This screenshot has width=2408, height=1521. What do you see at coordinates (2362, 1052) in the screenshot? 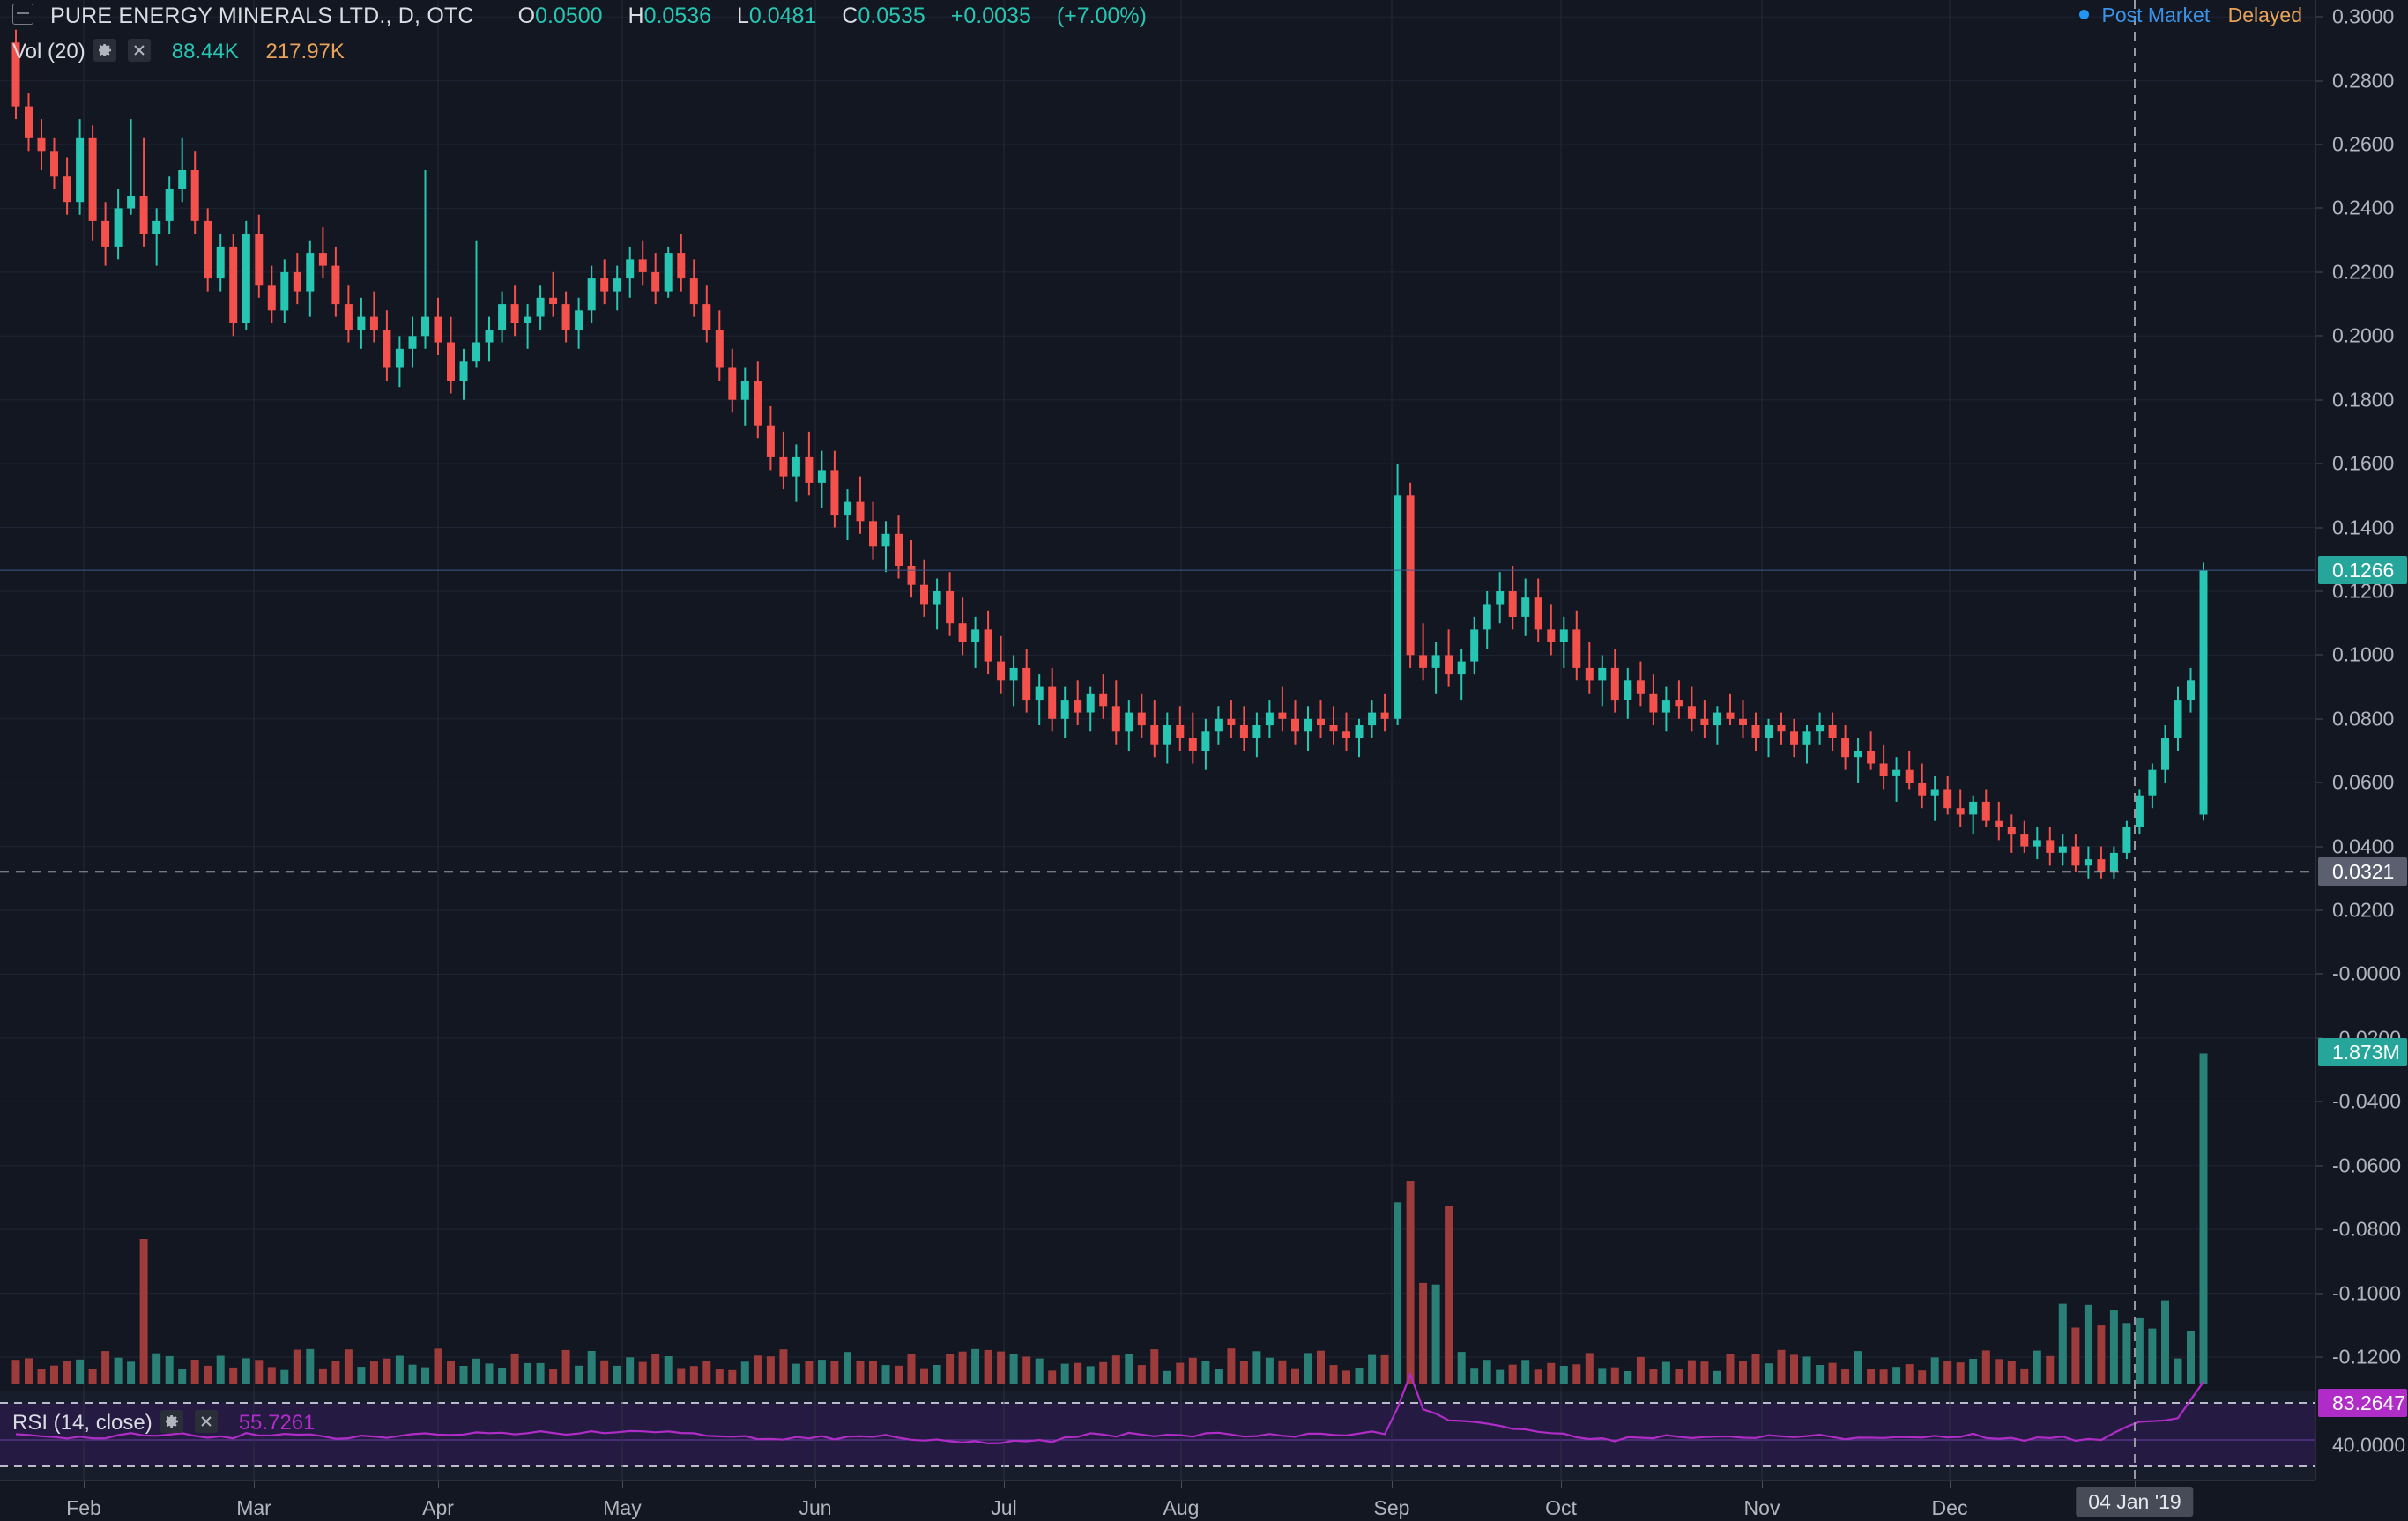
I see `volume-value-tag: 1.873M` at bounding box center [2362, 1052].